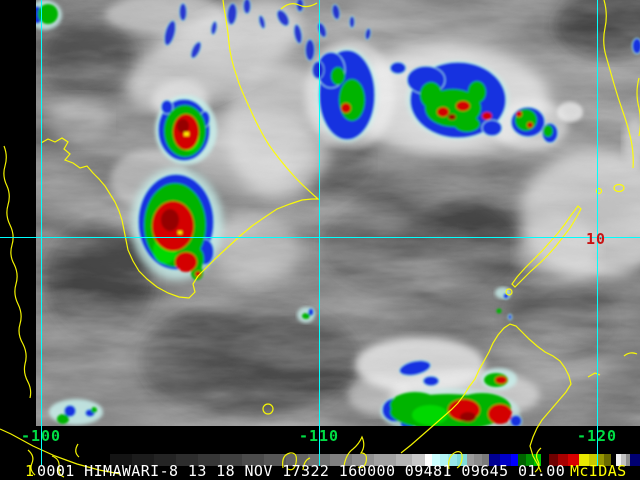 The width and height of the screenshot is (640, 480). Describe the element at coordinates (630, 354) in the screenshot. I see `coast-island-ne` at that location.